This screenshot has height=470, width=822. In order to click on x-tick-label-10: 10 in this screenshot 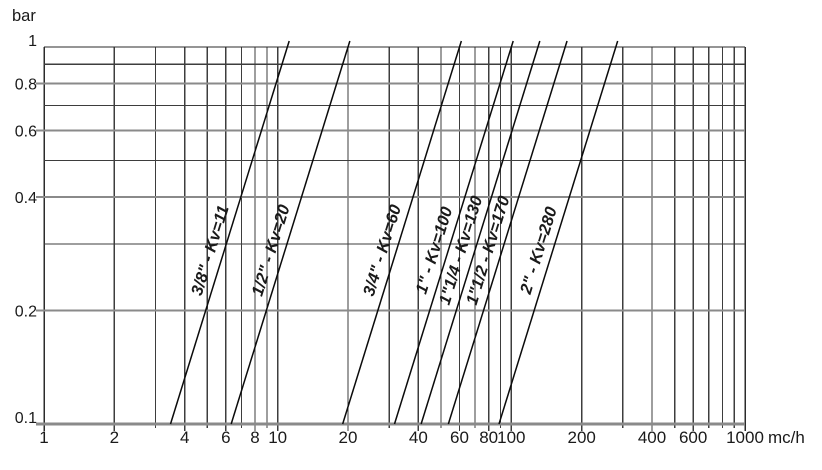, I will do `click(277, 437)`.